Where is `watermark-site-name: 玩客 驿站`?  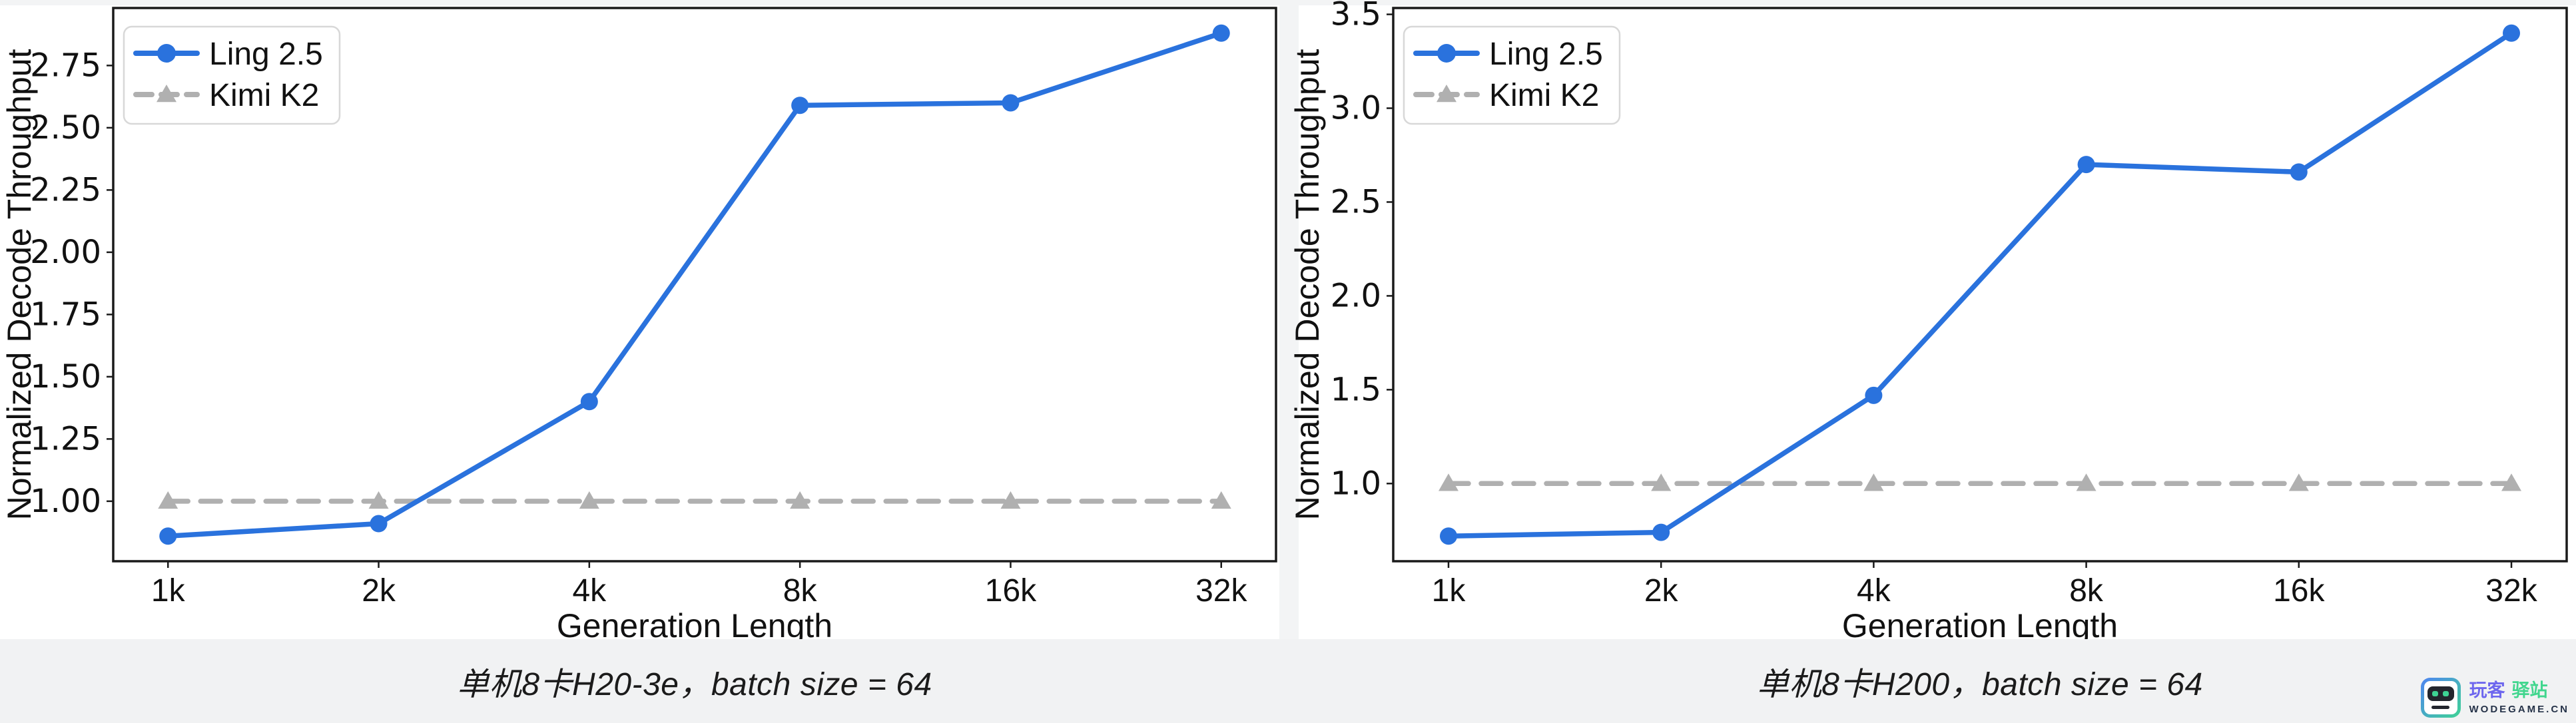 watermark-site-name: 玩客 驿站 is located at coordinates (2519, 690).